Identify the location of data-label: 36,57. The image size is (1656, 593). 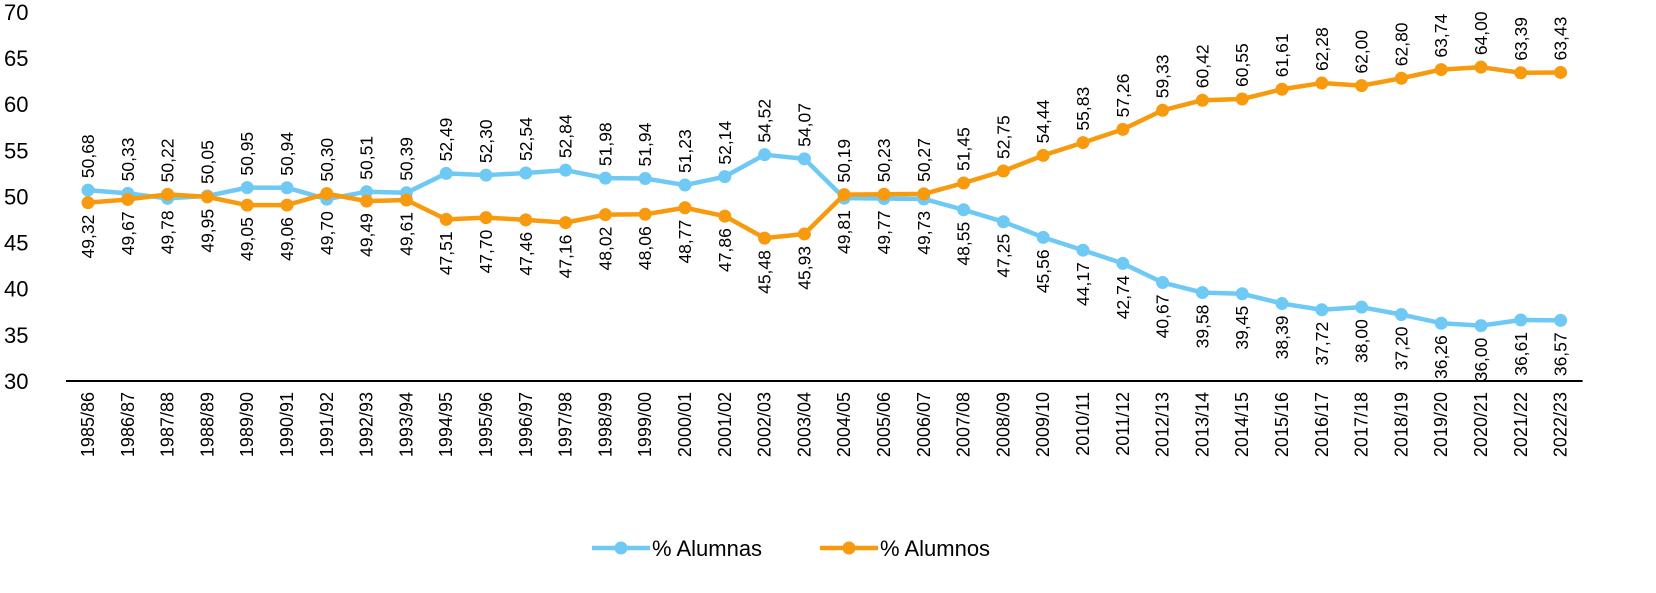
(1561, 354).